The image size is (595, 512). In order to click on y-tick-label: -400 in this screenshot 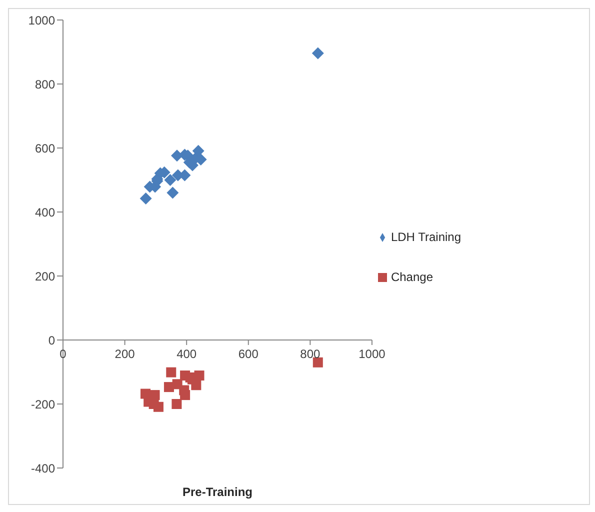, I will do `click(43, 468)`.